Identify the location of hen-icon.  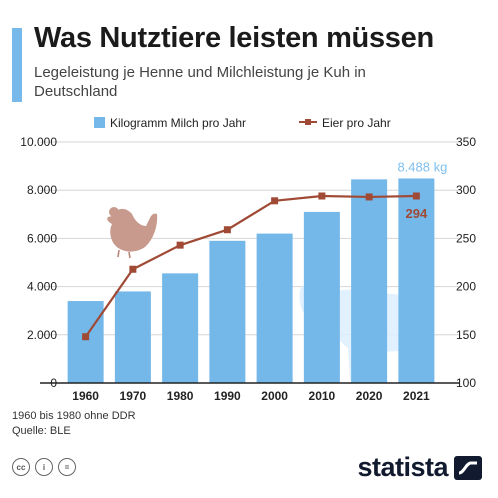
(132, 233).